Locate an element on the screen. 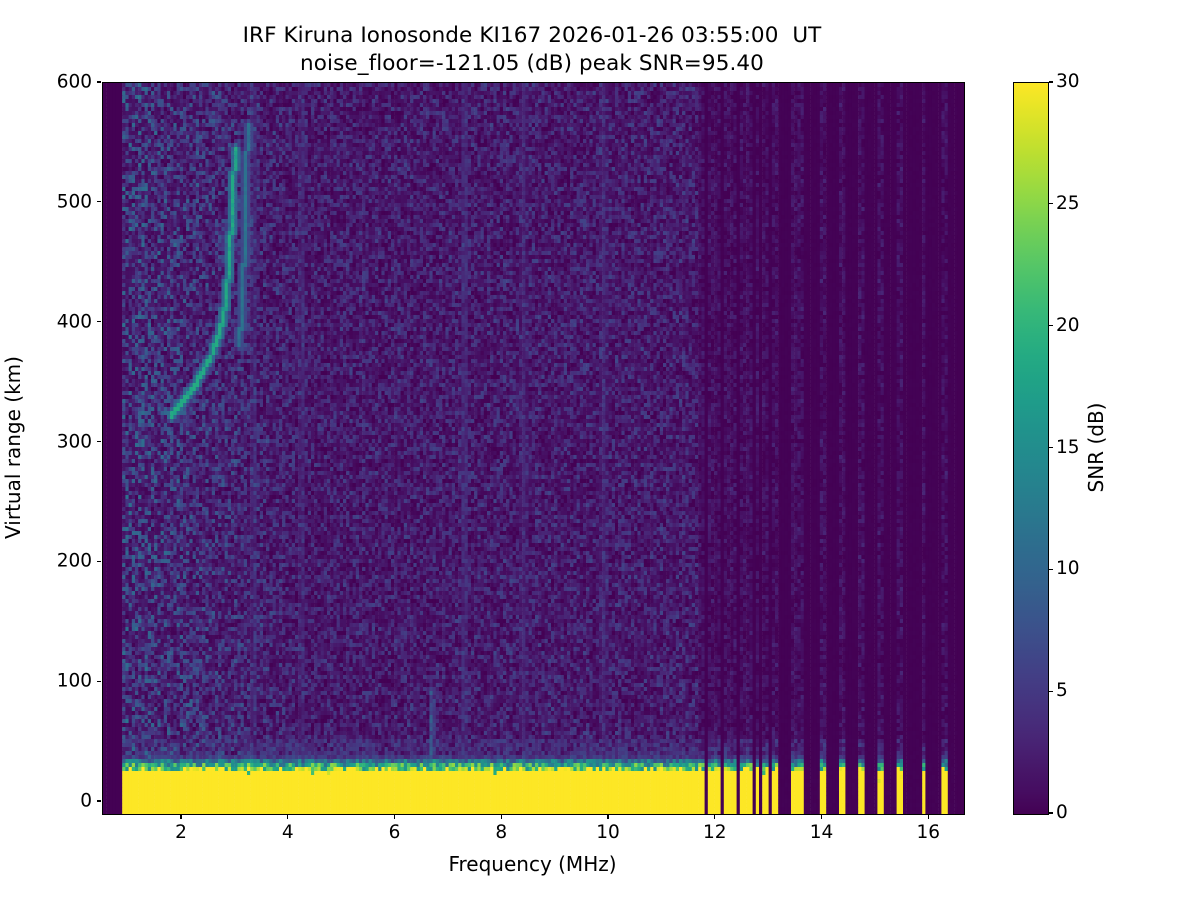 This screenshot has width=1200, height=900. y-tick-label: 0 is located at coordinates (86, 801).